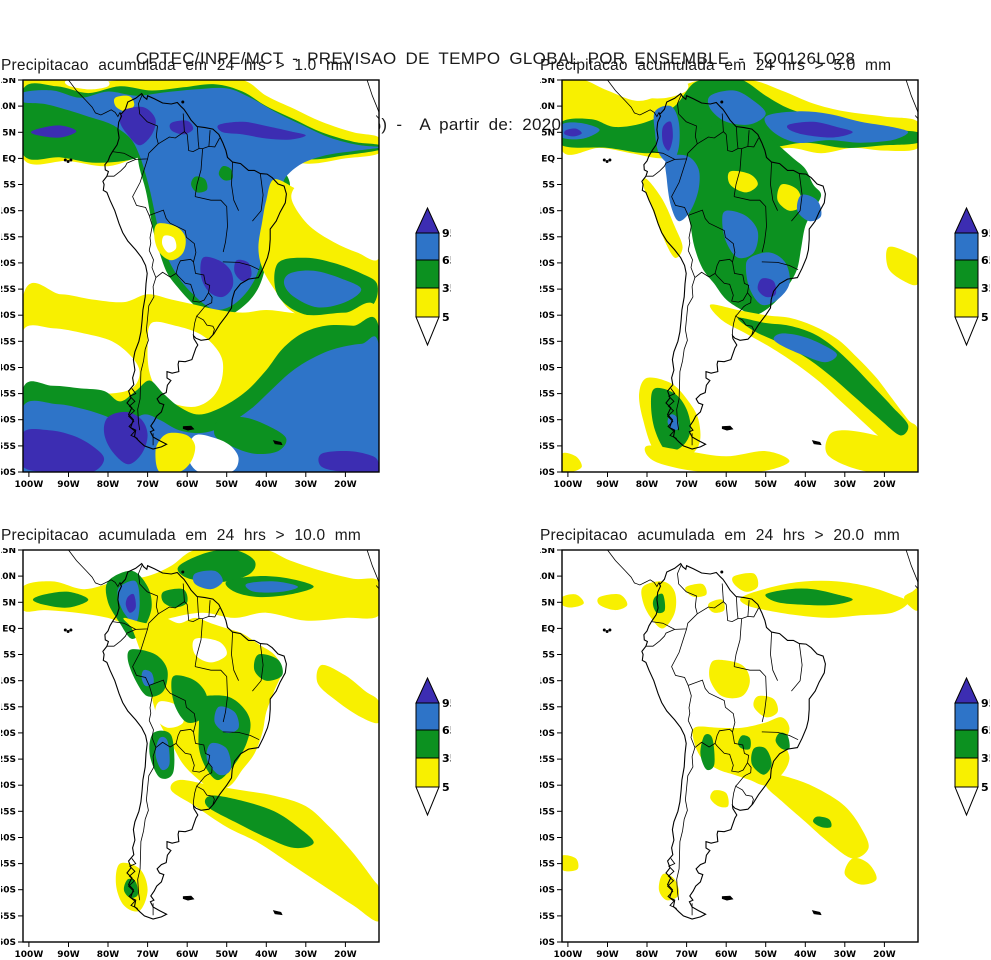 The image size is (991, 960). Describe the element at coordinates (427, 331) in the screenshot. I see `legend-arrow-bottom` at that location.